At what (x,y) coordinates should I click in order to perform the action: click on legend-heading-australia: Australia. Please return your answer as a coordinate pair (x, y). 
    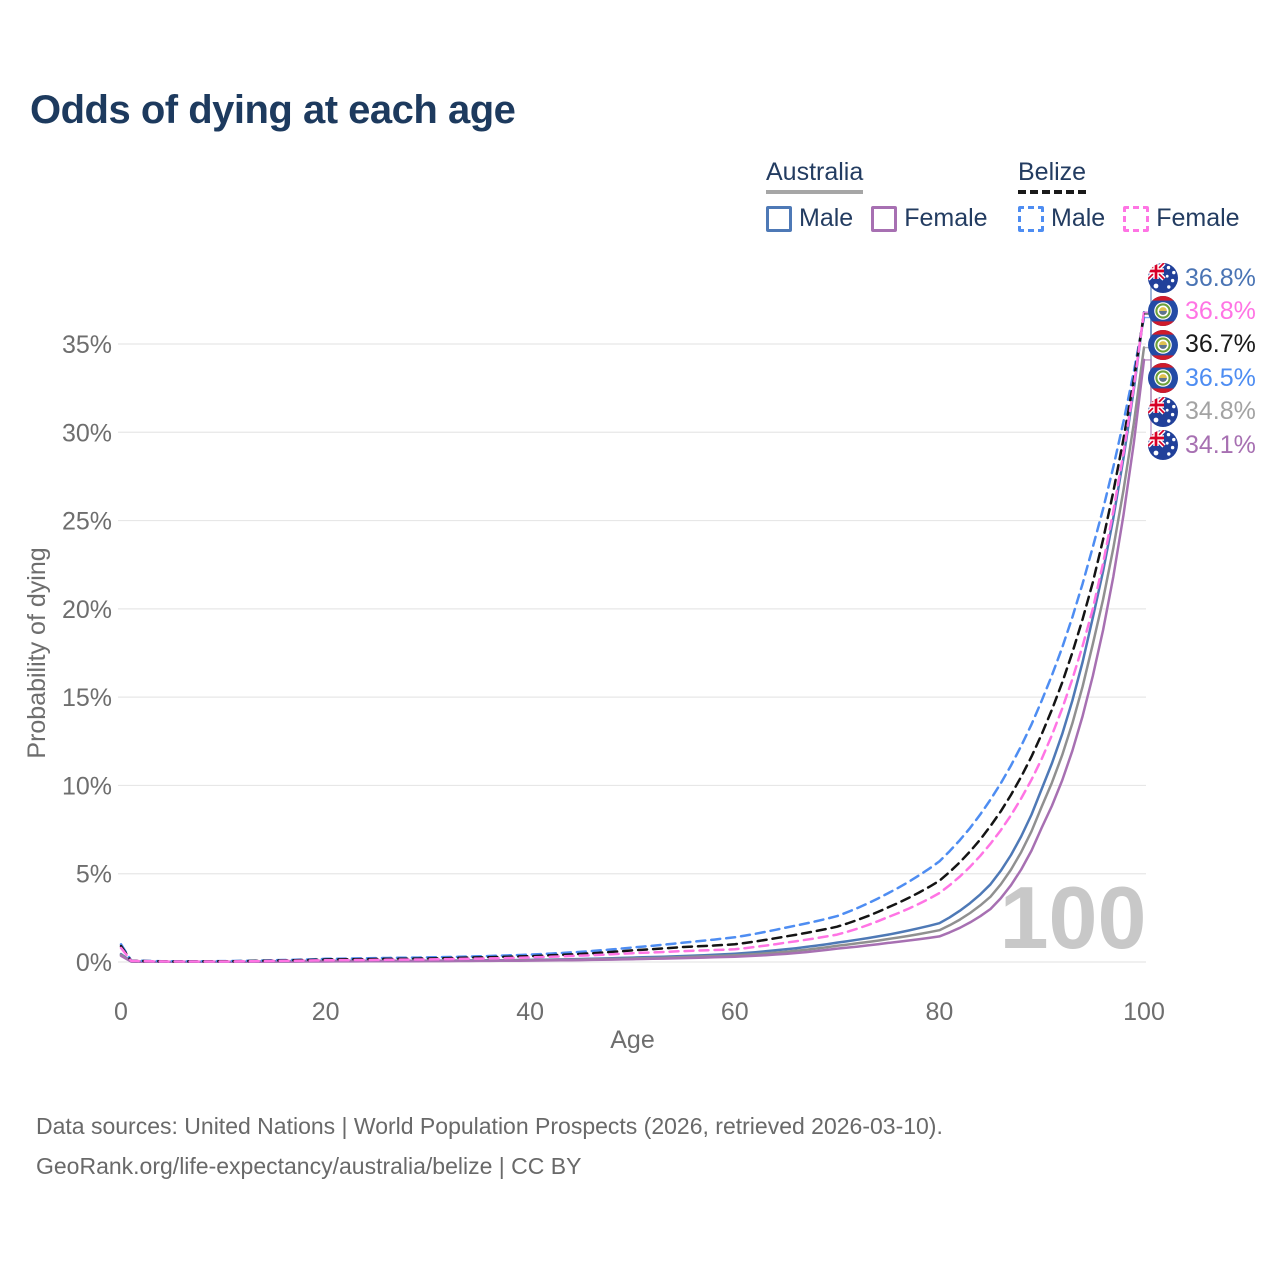
    Looking at the image, I should click on (815, 176).